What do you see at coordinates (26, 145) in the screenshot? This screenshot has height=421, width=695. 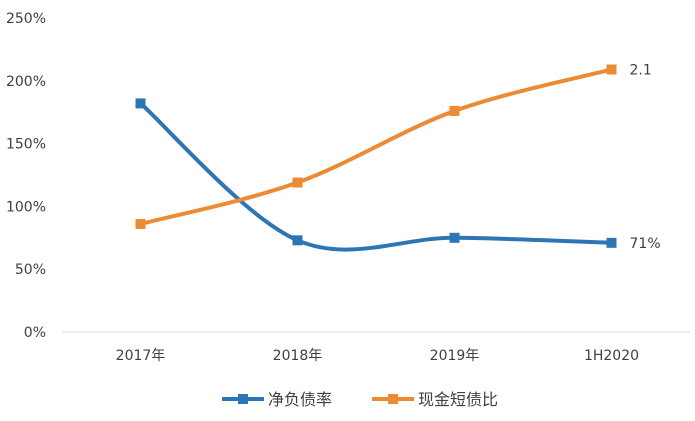 I see `y-tick-label: 150%` at bounding box center [26, 145].